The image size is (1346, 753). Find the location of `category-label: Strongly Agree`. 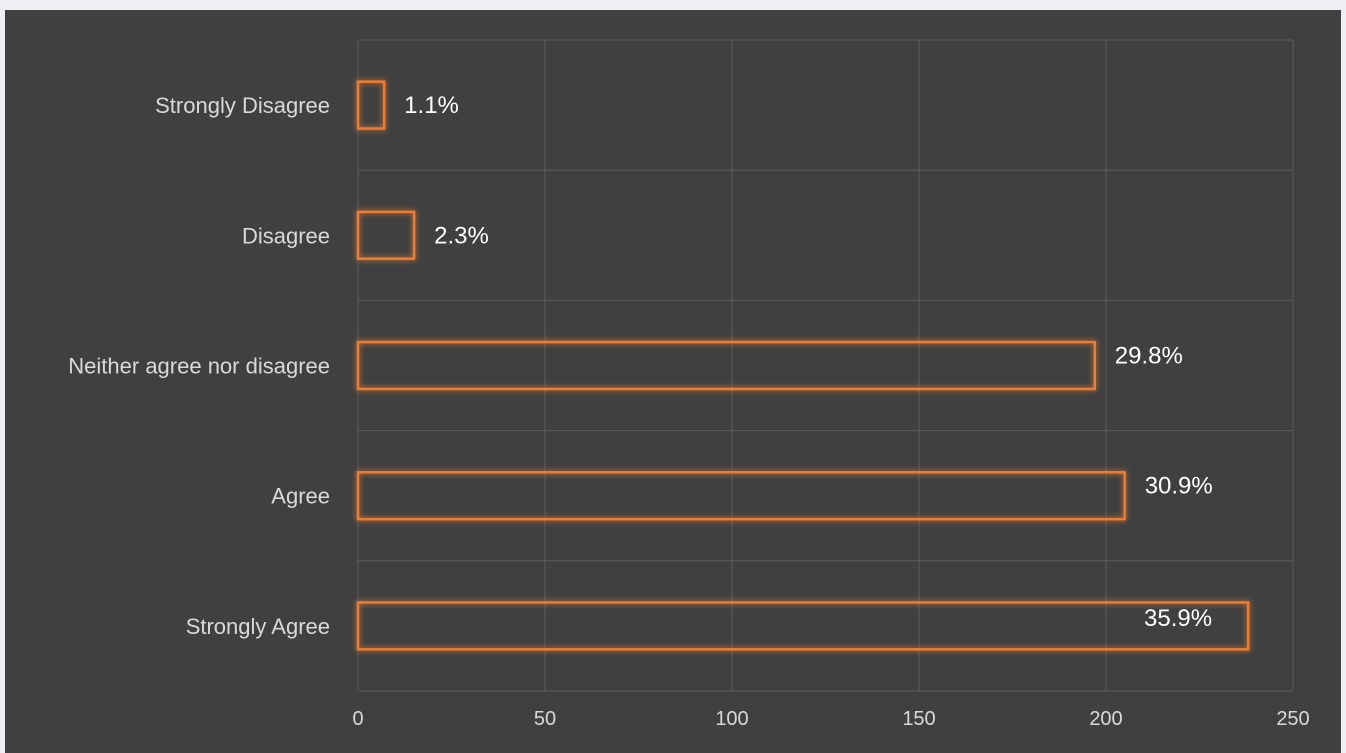

category-label: Strongly Agree is located at coordinates (258, 626).